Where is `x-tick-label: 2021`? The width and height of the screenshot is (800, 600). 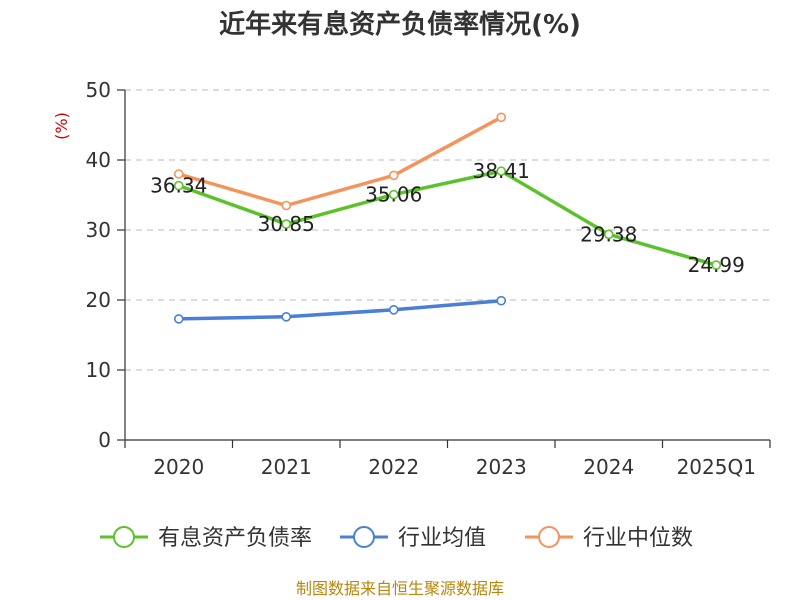
x-tick-label: 2021 is located at coordinates (286, 467).